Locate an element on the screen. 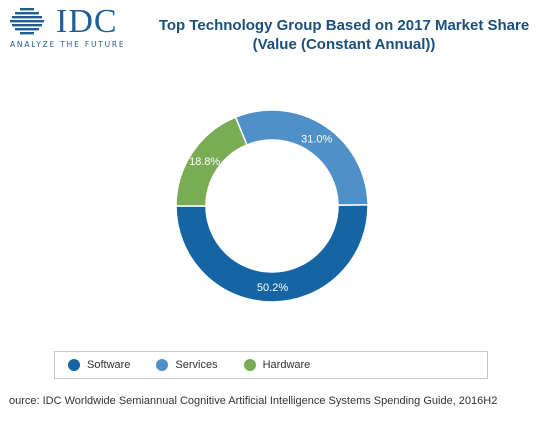 The height and width of the screenshot is (426, 558). chart-legend: Software Services Hardware is located at coordinates (271, 365).